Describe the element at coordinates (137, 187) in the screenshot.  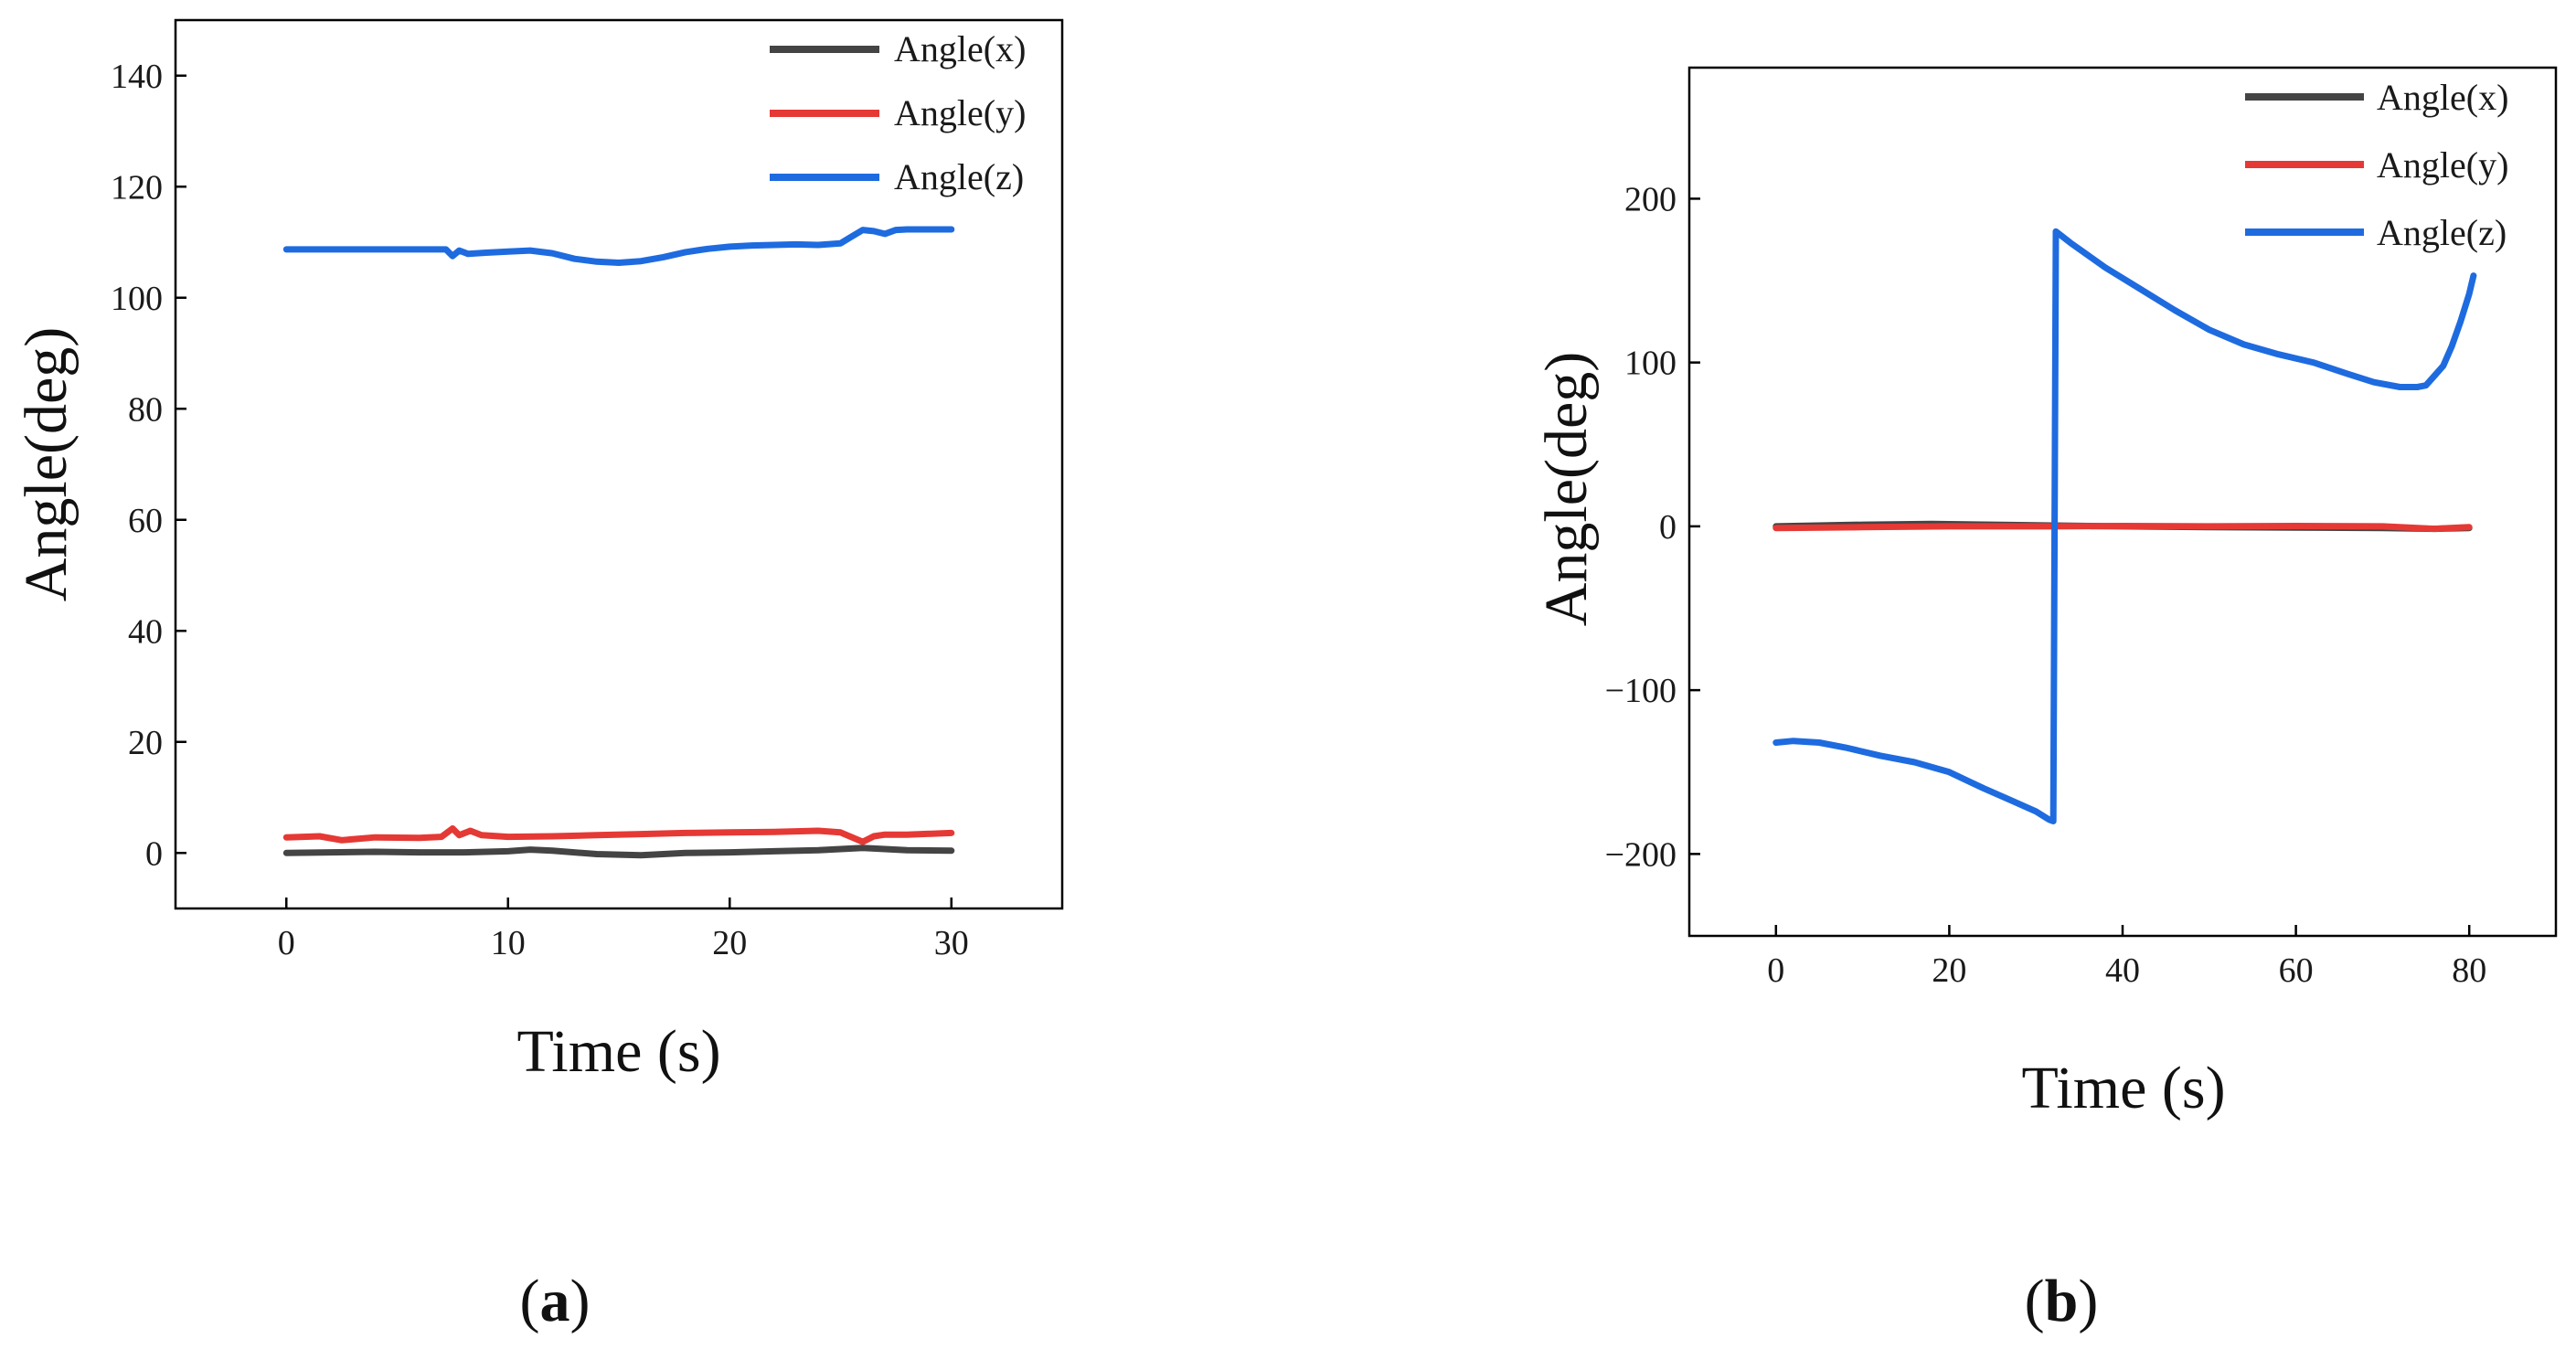
I see `panel-a-y-tick-label: 120` at that location.